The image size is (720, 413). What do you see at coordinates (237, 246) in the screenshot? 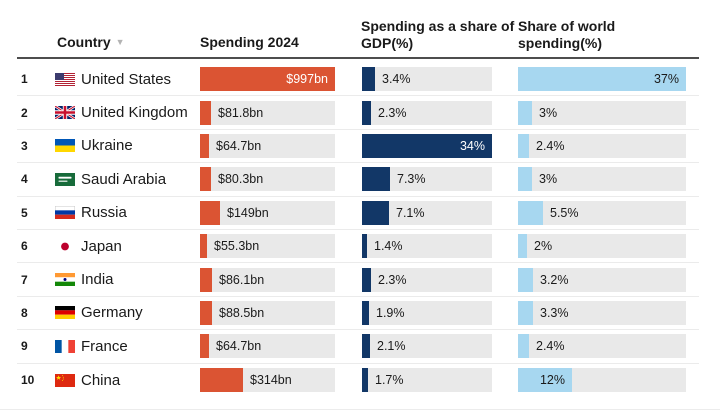
I see `spending-value-label: $55.3bn` at bounding box center [237, 246].